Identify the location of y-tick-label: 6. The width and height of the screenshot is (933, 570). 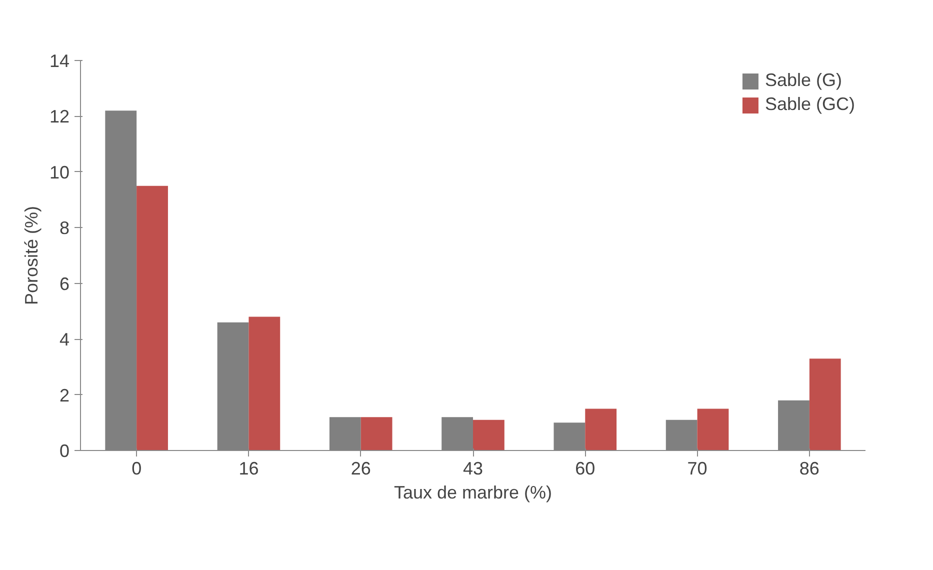
(64, 284).